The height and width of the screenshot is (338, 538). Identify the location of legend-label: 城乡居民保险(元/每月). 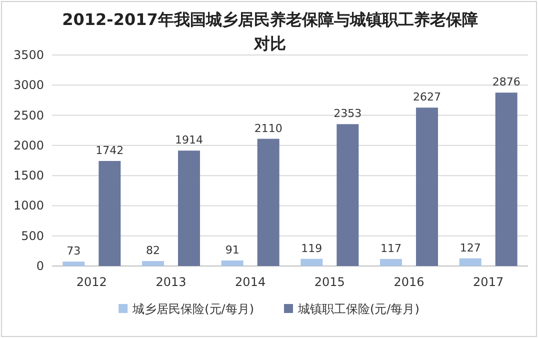
(193, 309).